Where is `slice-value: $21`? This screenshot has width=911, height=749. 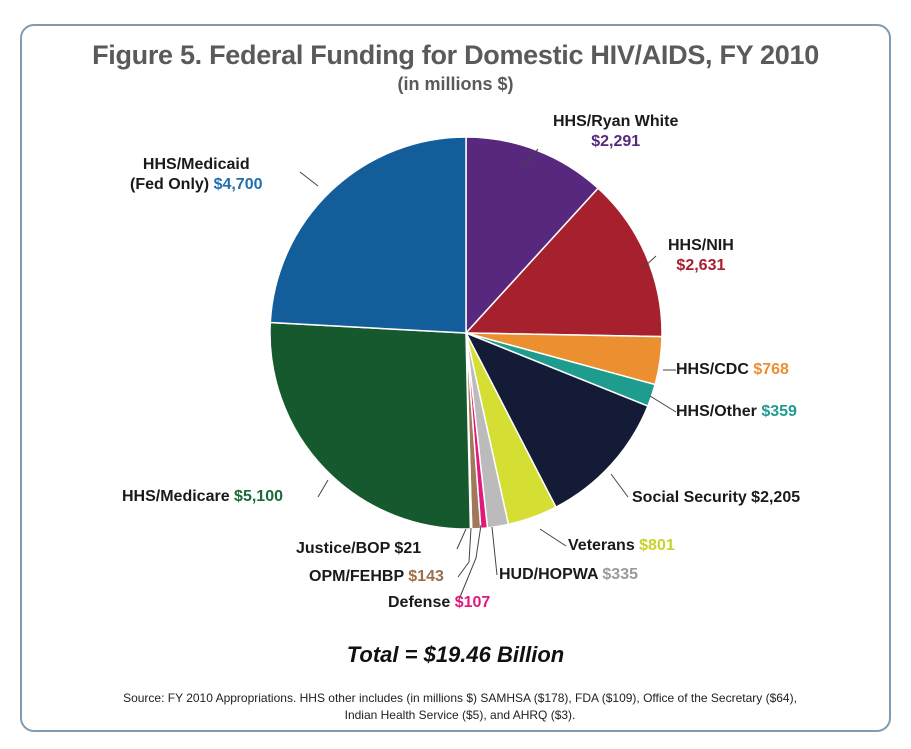 slice-value: $21 is located at coordinates (408, 548).